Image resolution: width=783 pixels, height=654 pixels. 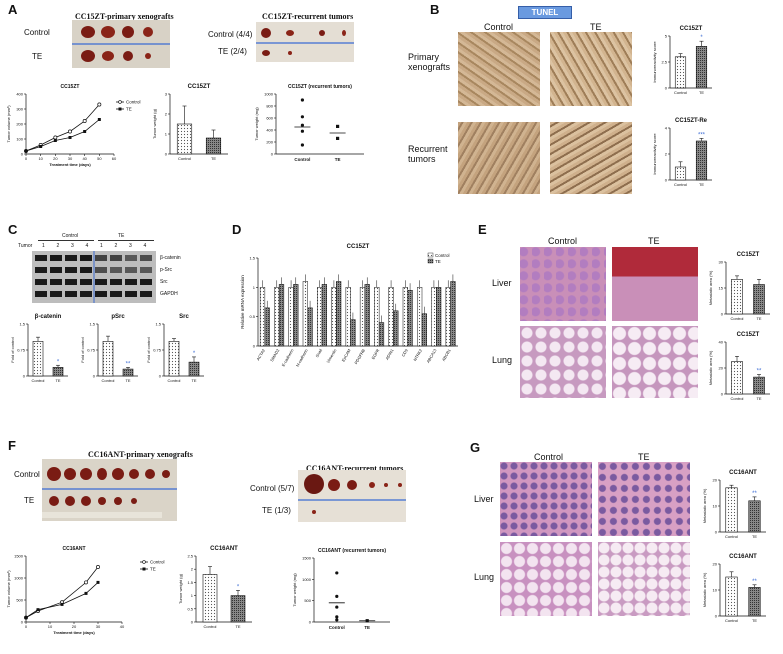 What do you see at coordinates (307, 579) in the screenshot?
I see `y-tick-label: 1000` at bounding box center [307, 579].